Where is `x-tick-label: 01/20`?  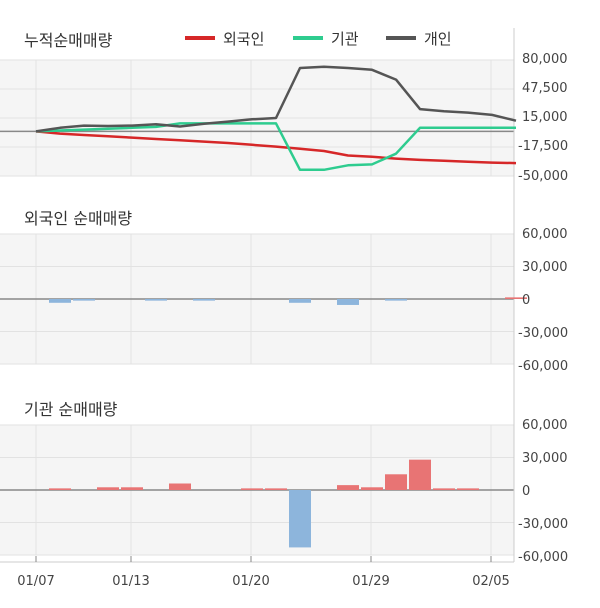 x-tick-label: 01/20 is located at coordinates (250, 581).